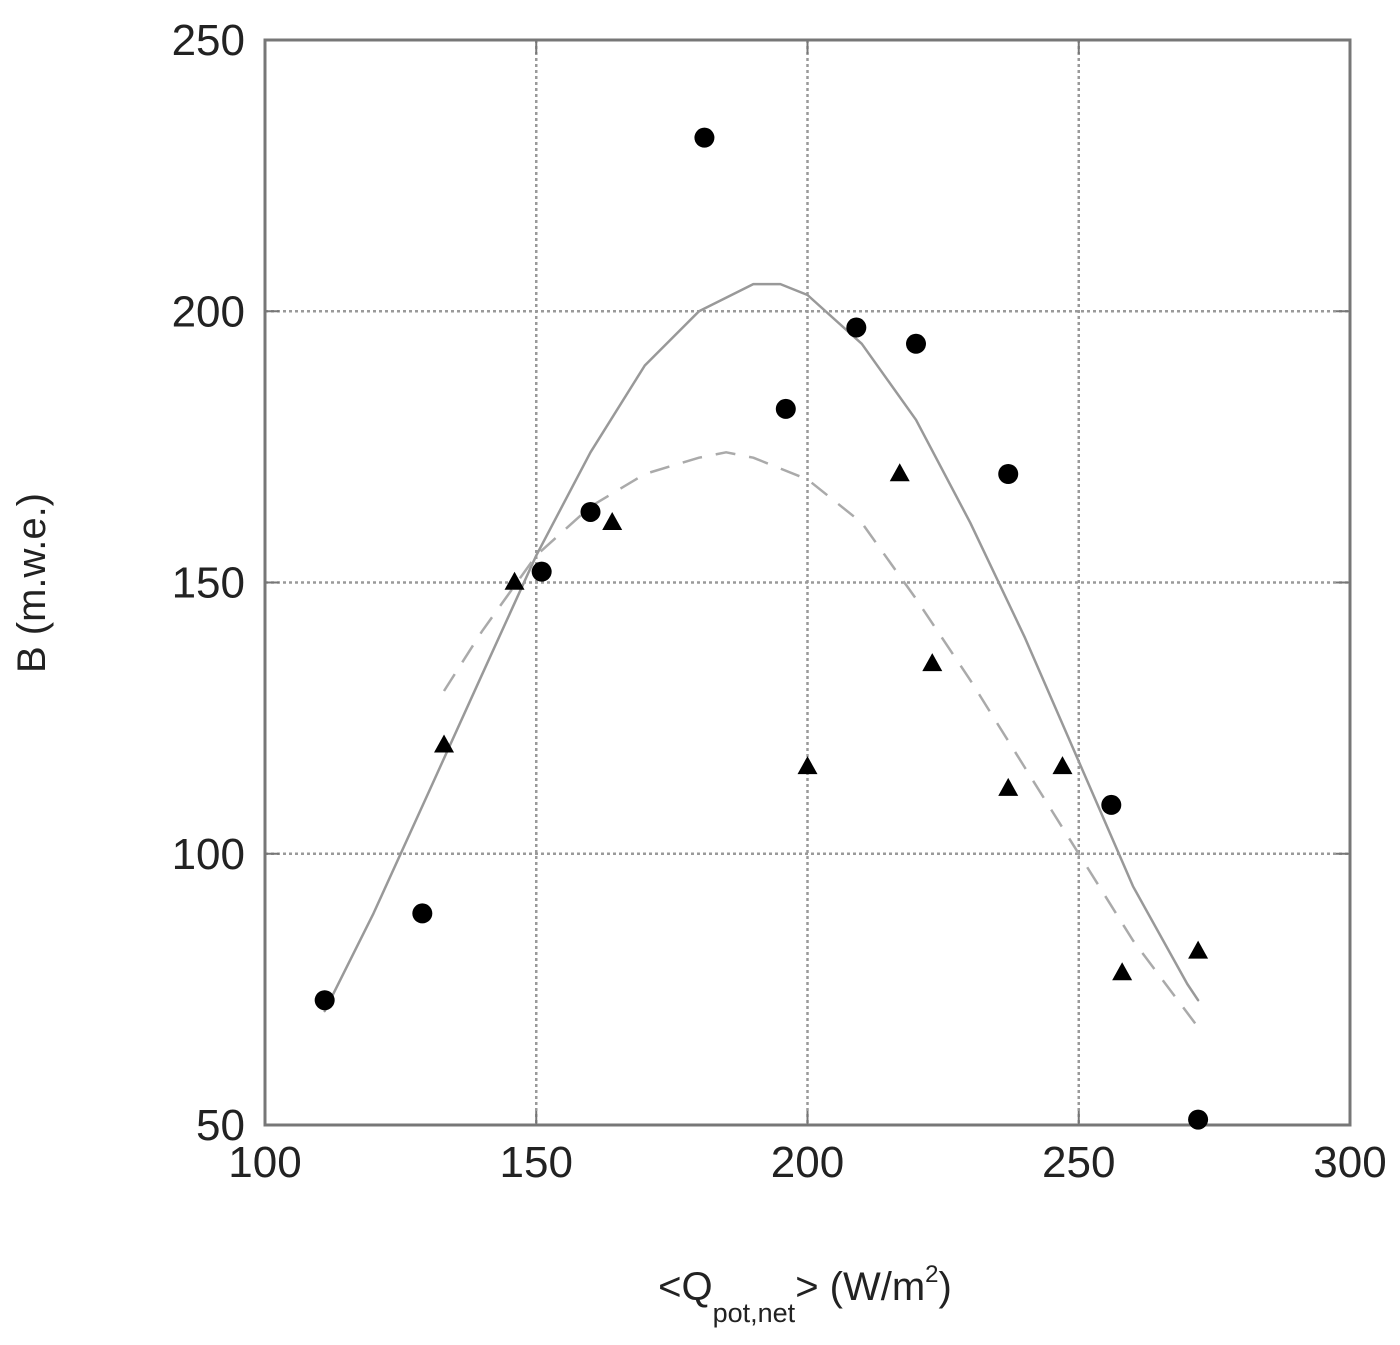 Image resolution: width=1400 pixels, height=1345 pixels. I want to click on x-axis-label: <Qpot,net> (W/m2), so click(805, 1294).